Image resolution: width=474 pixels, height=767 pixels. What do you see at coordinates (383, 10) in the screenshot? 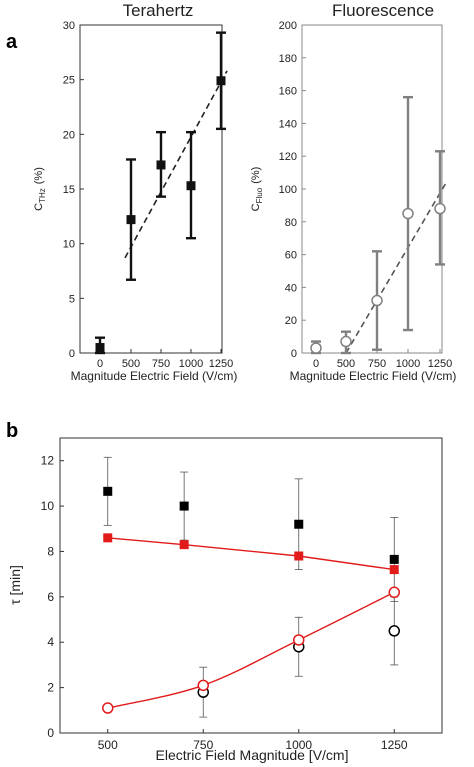
I see `fluorescence-title: Fluorescence` at bounding box center [383, 10].